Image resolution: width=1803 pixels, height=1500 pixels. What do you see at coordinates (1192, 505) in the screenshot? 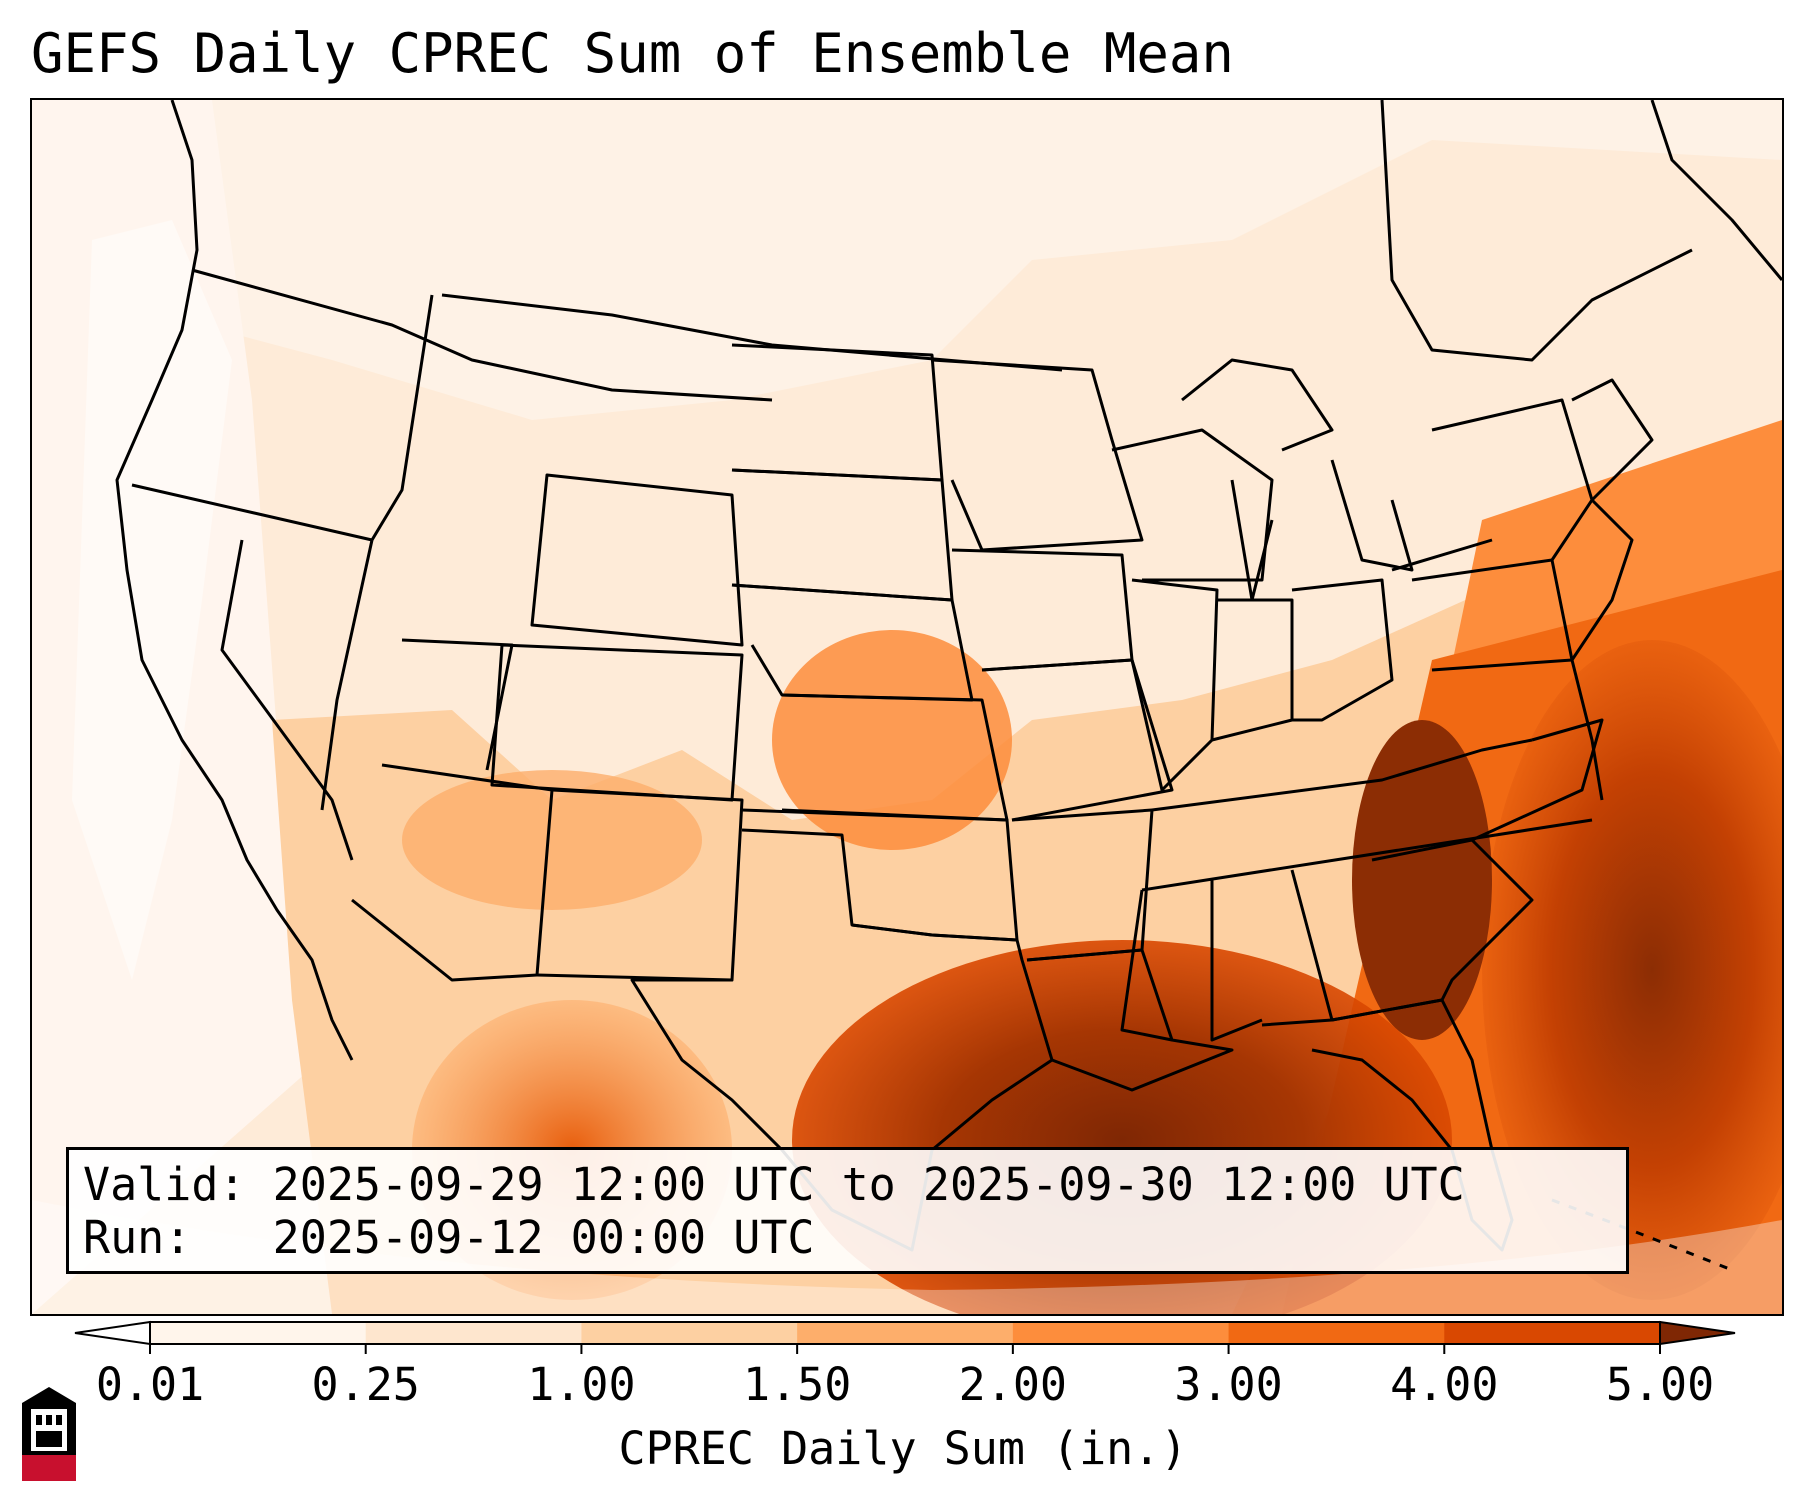
I see `wisconsin` at bounding box center [1192, 505].